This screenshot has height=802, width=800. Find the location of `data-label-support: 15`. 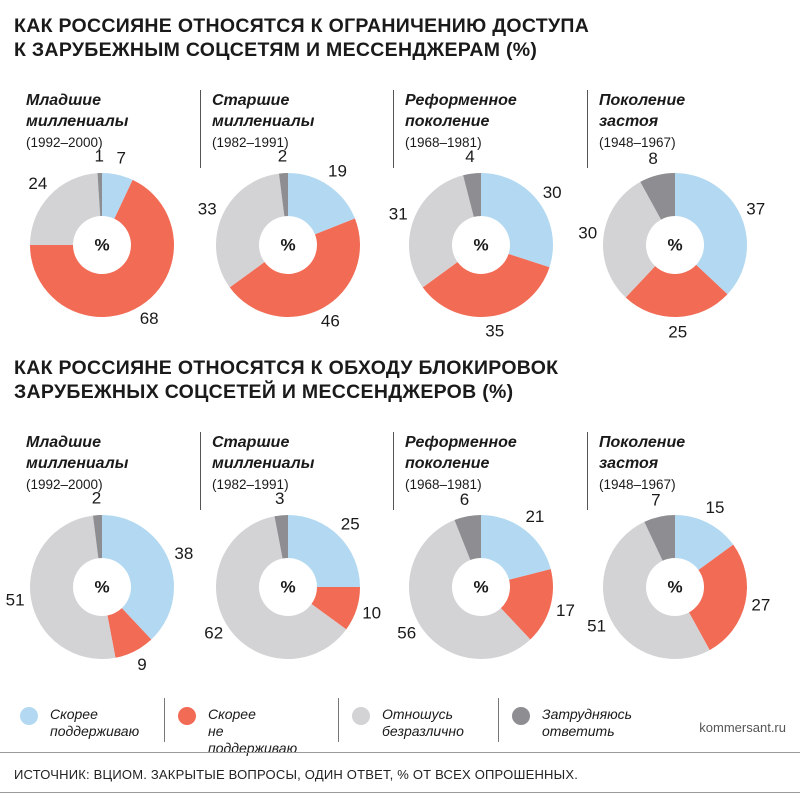

data-label-support: 15 is located at coordinates (714, 507).